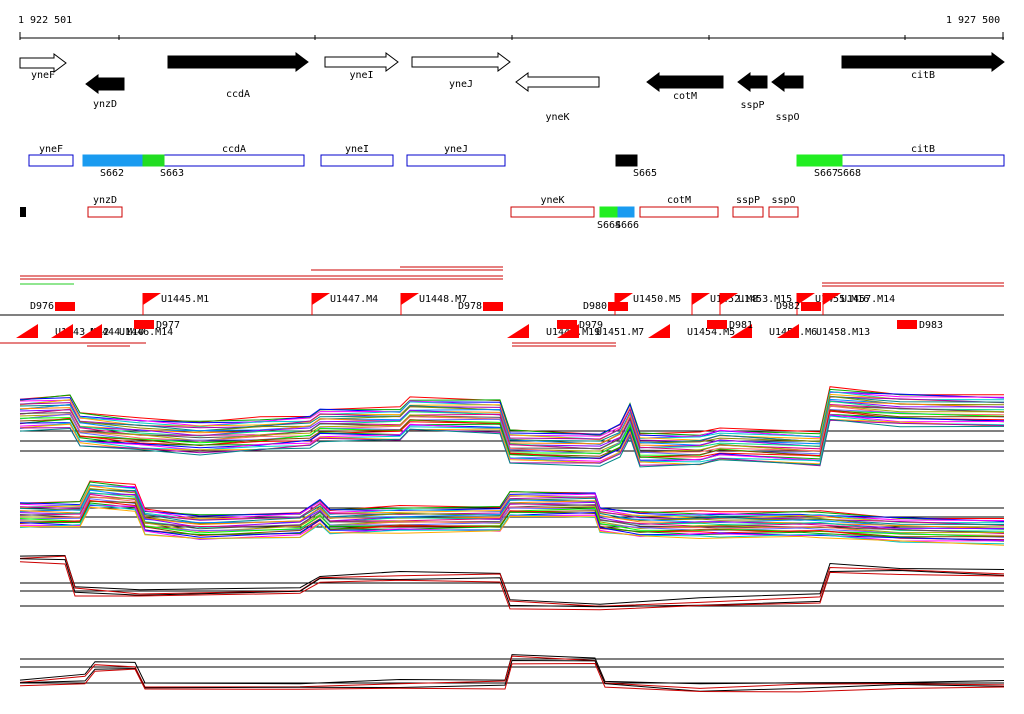 Image resolution: width=1024 pixels, height=714 pixels. Describe the element at coordinates (923, 62) in the screenshot. I see `gene-arrow-citB` at that location.